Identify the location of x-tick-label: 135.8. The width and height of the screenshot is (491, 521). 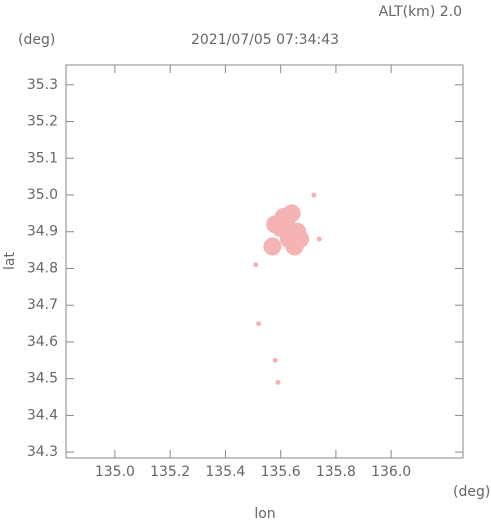
(336, 472).